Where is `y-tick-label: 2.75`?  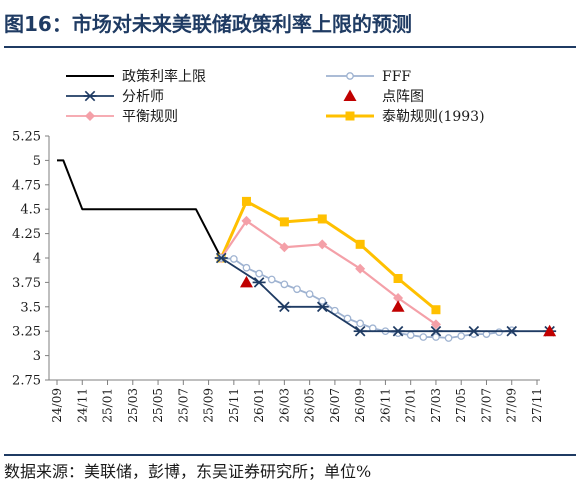 y-tick-label: 2.75 is located at coordinates (26, 381).